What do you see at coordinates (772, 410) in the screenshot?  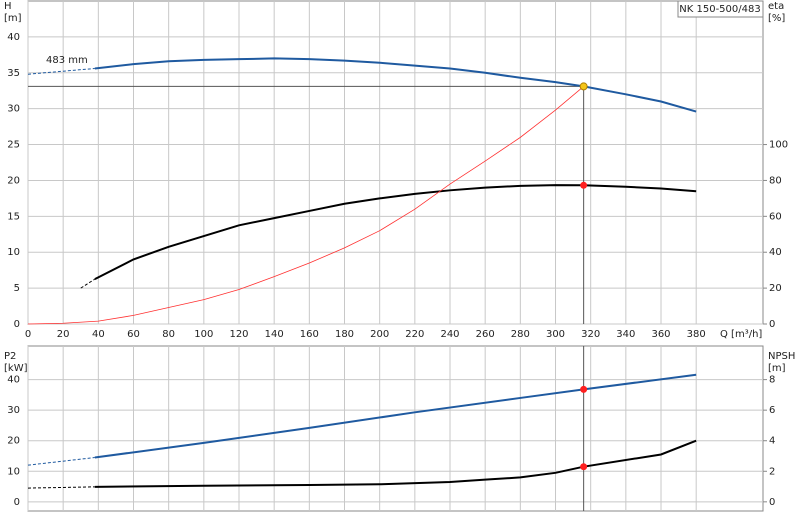 I see `y2-tick-label: 6` at bounding box center [772, 410].